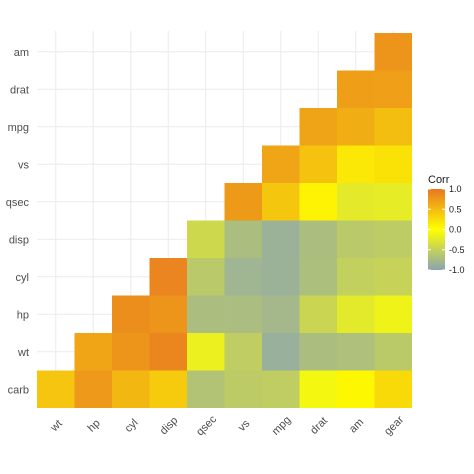 This screenshot has width=474, height=474. I want to click on heatmap-cell-cyl-wt, so click(131, 352).